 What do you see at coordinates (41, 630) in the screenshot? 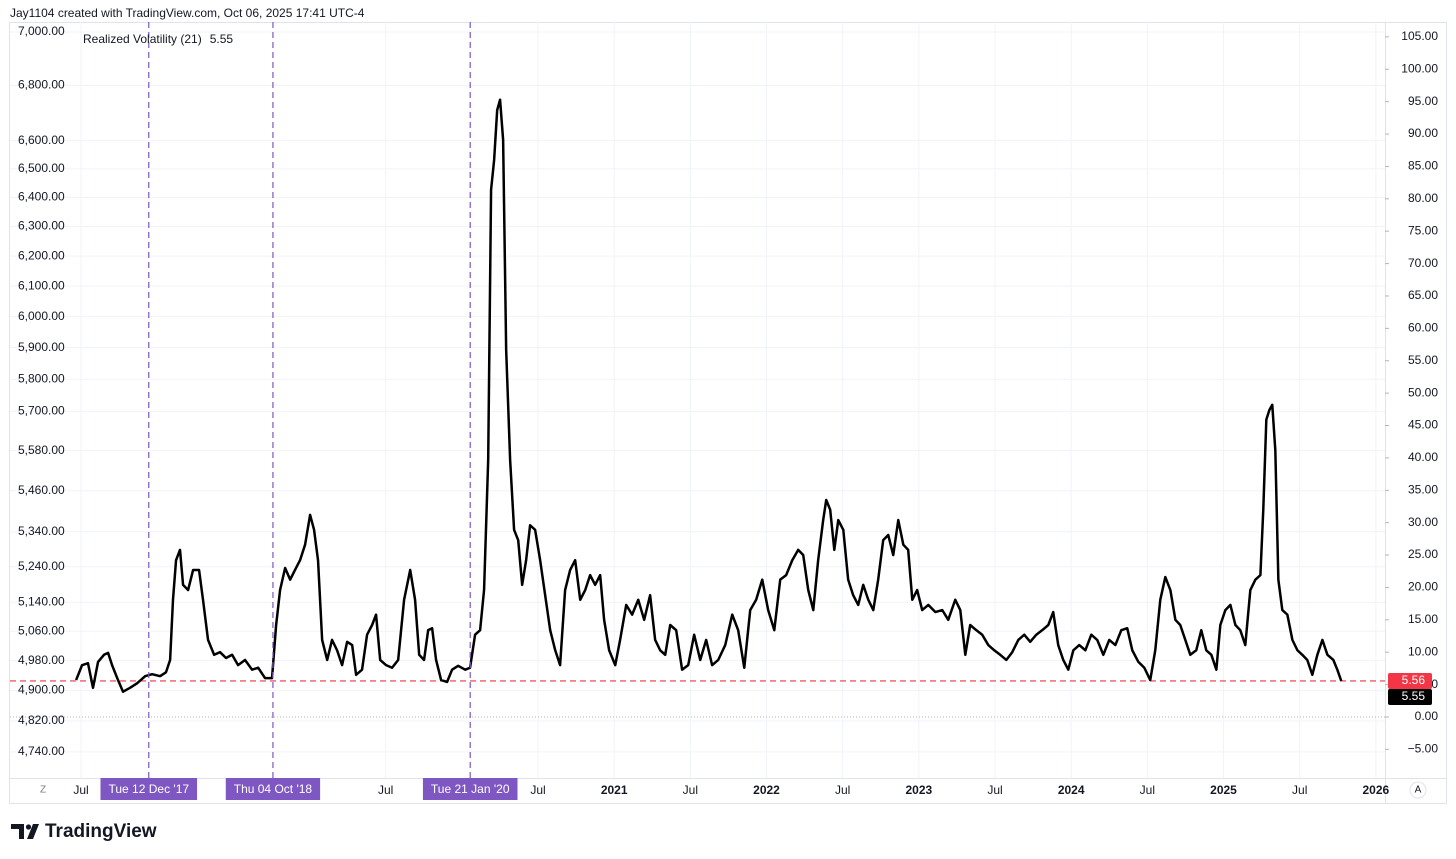
I see `y-tick-label: 5,060.00` at bounding box center [41, 630].